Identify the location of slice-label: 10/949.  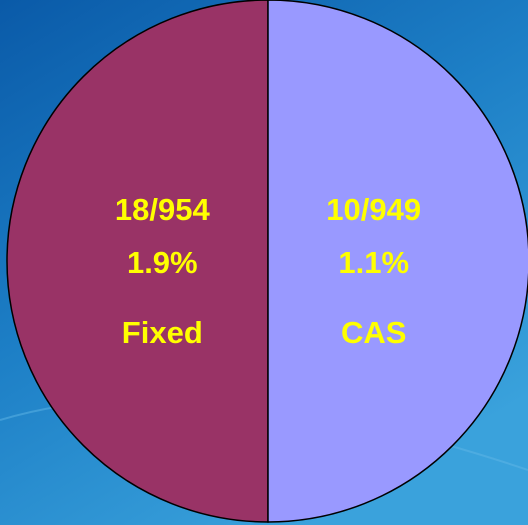
(373, 209).